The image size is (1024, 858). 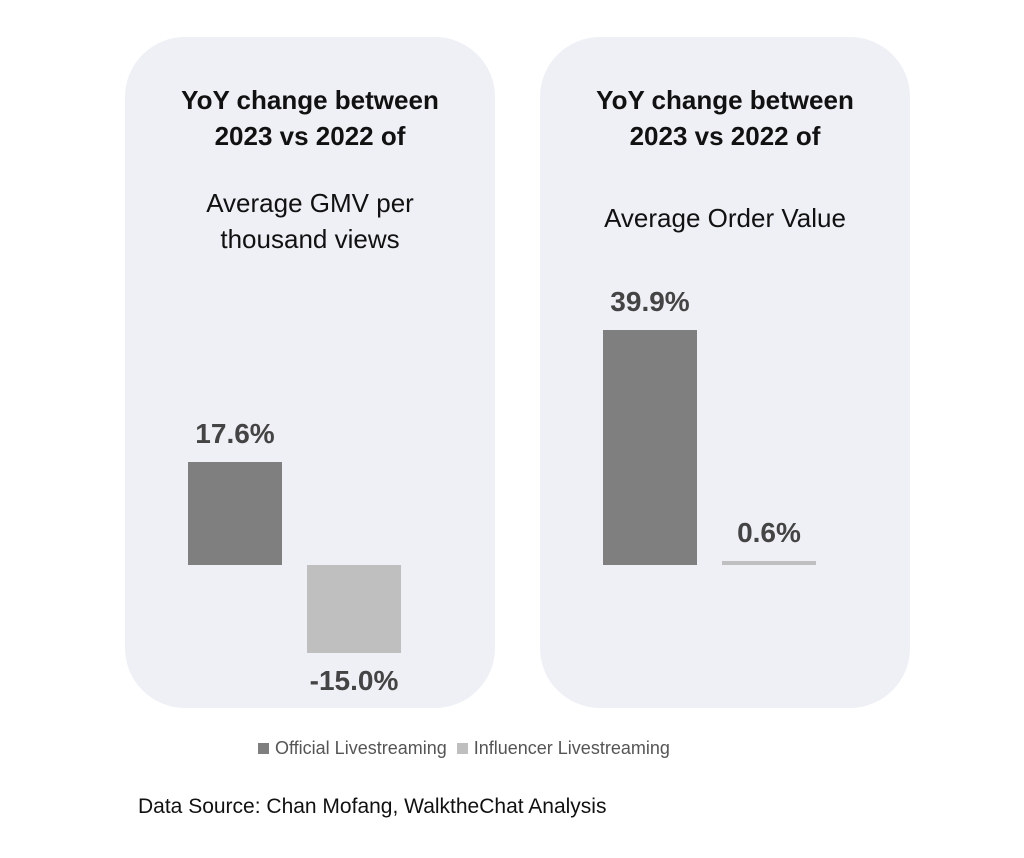 What do you see at coordinates (354, 681) in the screenshot?
I see `data-label: -15.0%` at bounding box center [354, 681].